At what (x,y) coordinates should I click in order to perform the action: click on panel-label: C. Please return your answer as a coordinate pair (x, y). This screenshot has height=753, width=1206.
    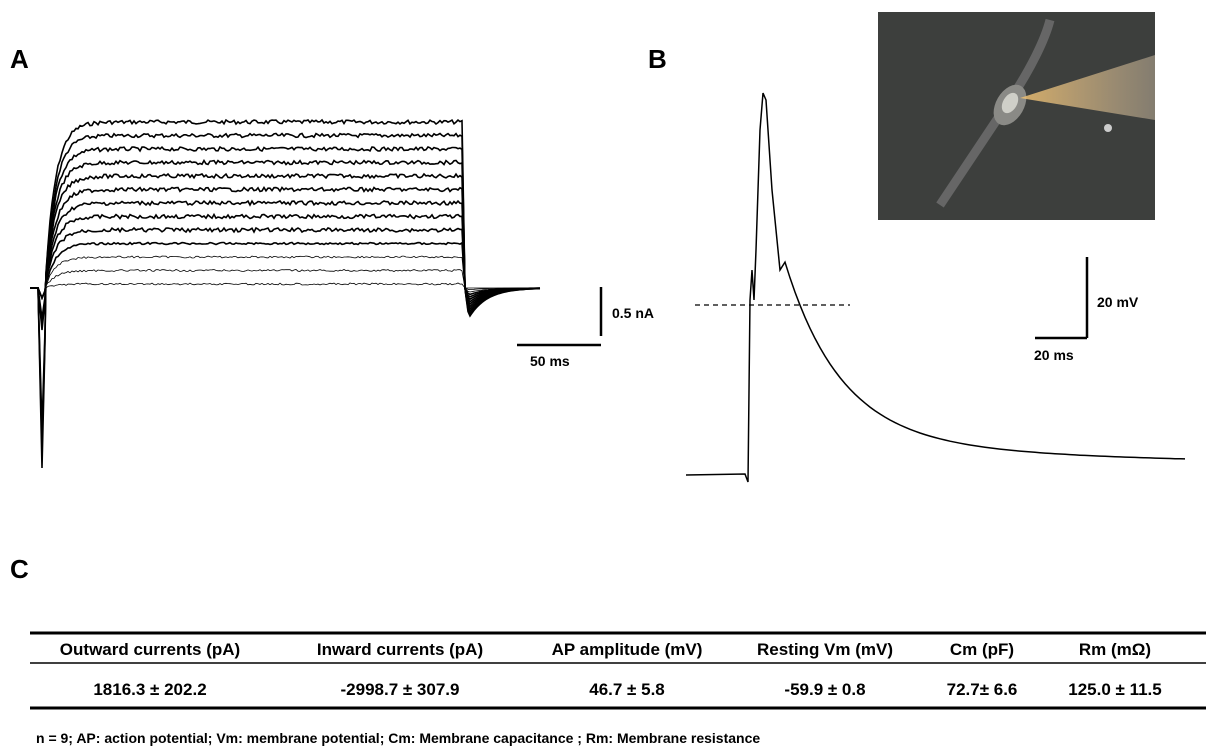
    Looking at the image, I should click on (19, 569).